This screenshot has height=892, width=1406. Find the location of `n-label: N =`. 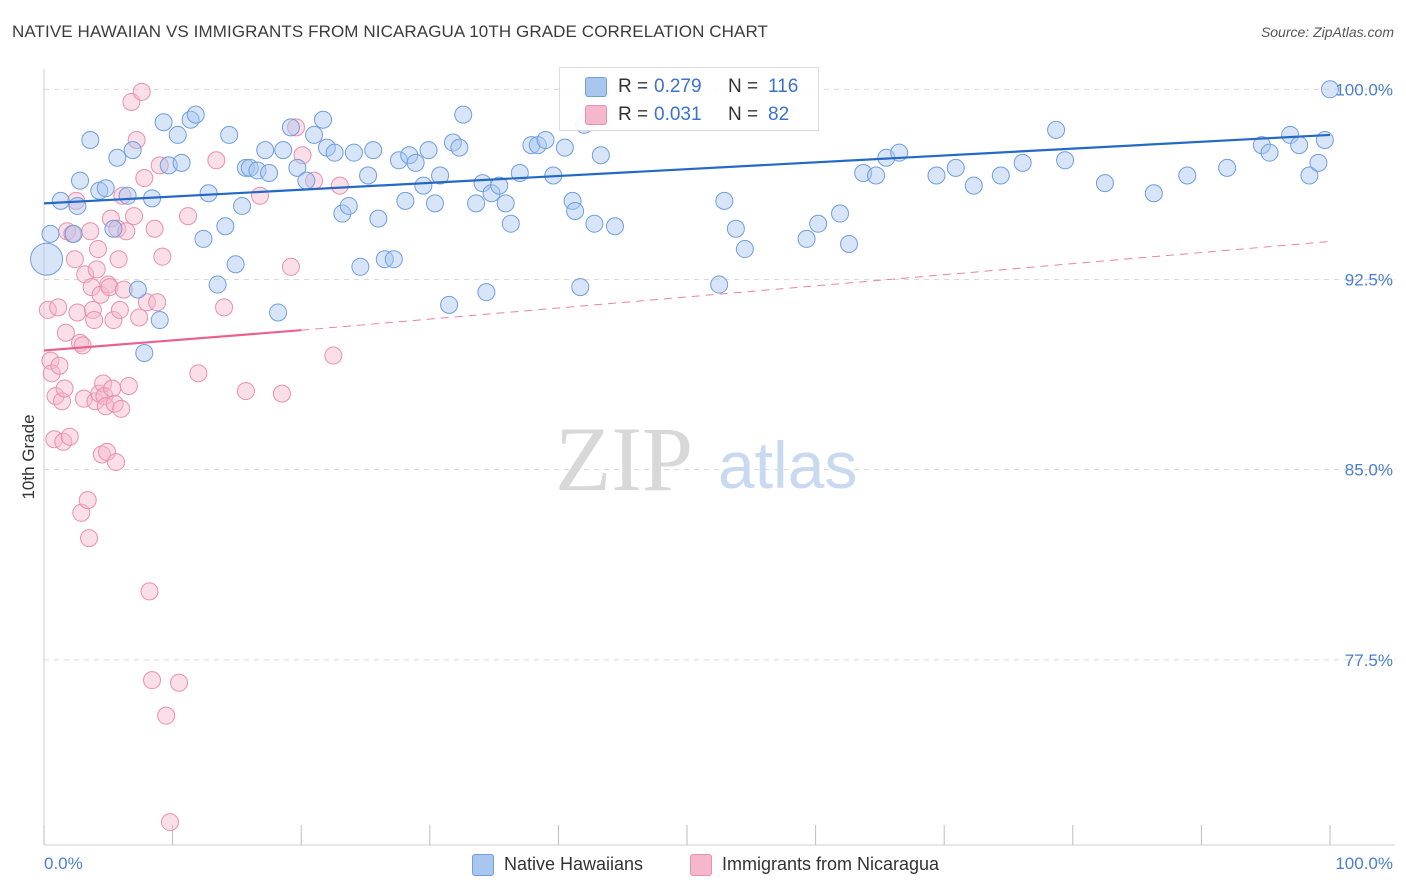

n-label: N = is located at coordinates (743, 86).